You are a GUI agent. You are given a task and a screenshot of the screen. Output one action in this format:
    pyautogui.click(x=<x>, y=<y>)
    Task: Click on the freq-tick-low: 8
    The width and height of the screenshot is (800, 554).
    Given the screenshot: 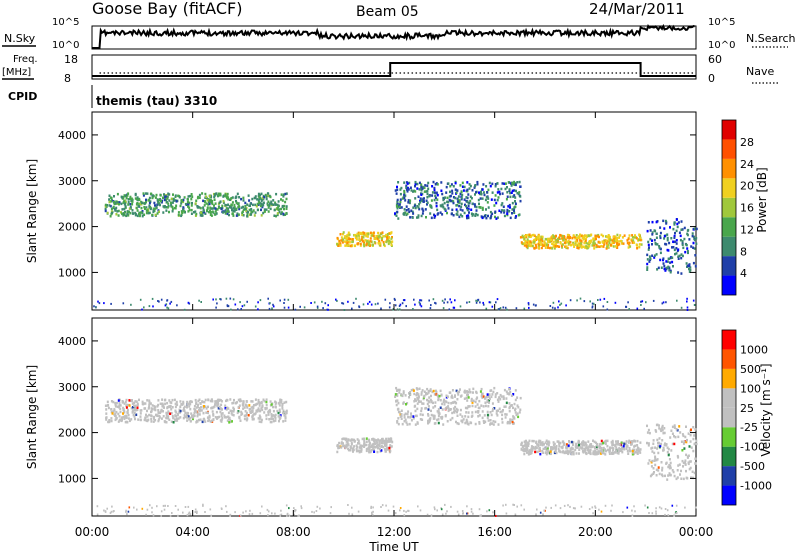 What is the action you would take?
    pyautogui.click(x=67, y=78)
    